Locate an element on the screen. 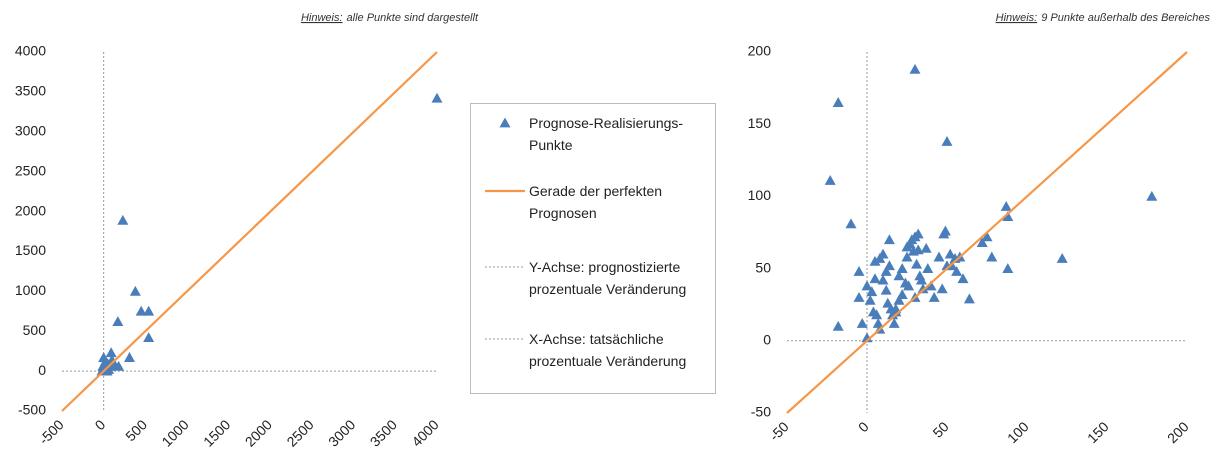  x-tick-label: 3500 is located at coordinates (383, 432).